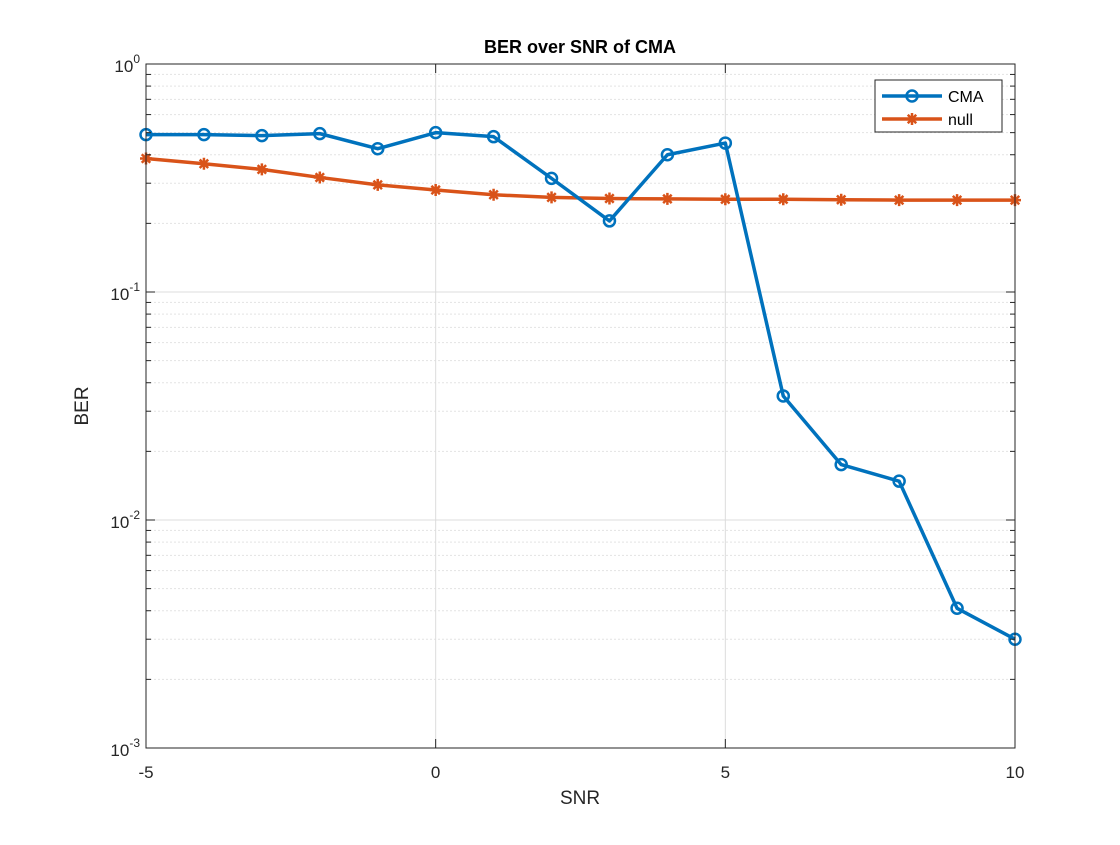 The image size is (1120, 845). I want to click on y-tick-label: 10⁻¹, so click(125, 292).